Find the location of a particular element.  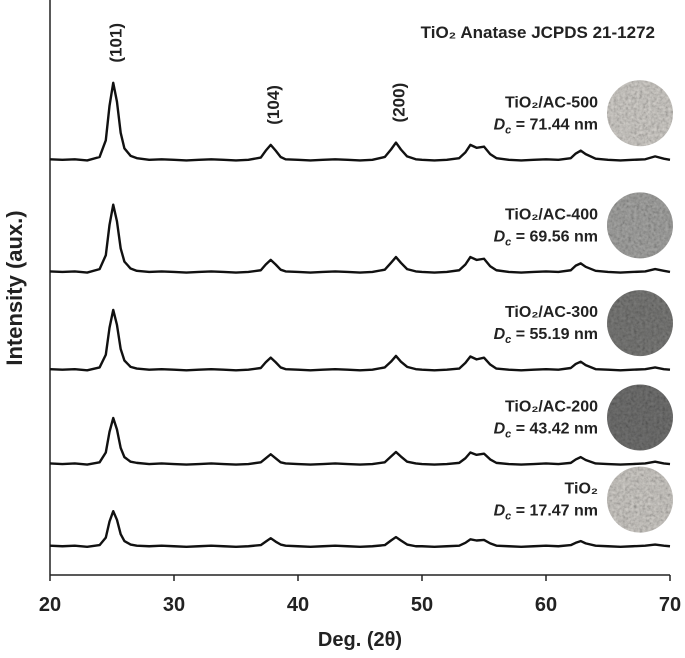

peak-label: (104) is located at coordinates (273, 105).